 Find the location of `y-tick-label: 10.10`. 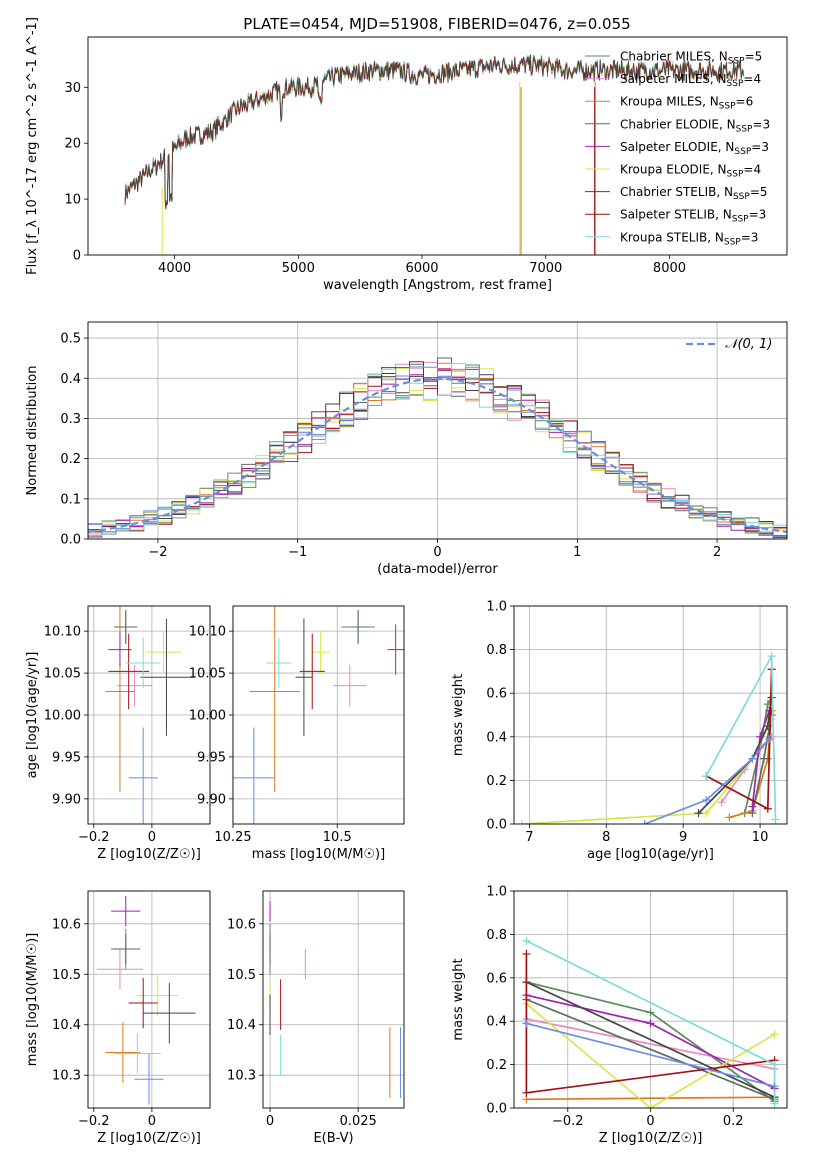

y-tick-label: 10.10 is located at coordinates (207, 632).